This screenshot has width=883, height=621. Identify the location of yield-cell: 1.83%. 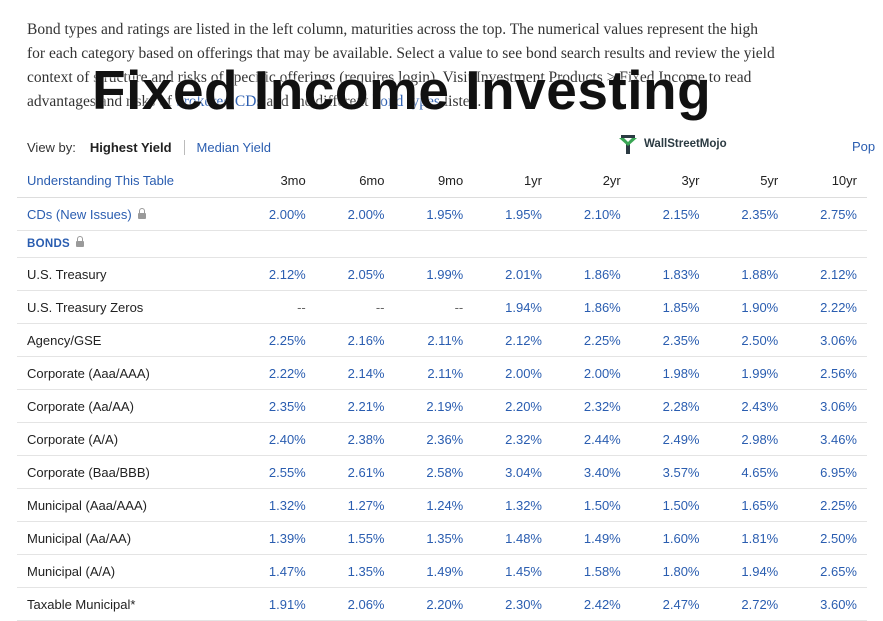
(670, 274).